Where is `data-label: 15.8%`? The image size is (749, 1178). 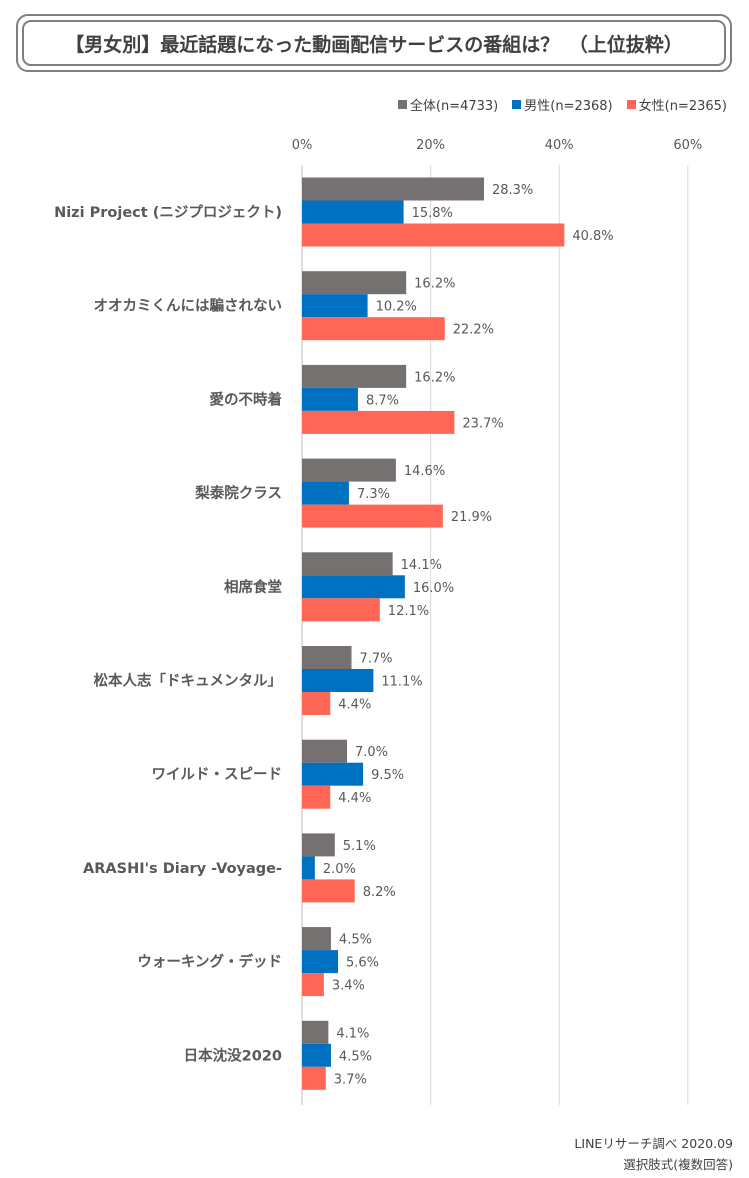 data-label: 15.8% is located at coordinates (432, 213).